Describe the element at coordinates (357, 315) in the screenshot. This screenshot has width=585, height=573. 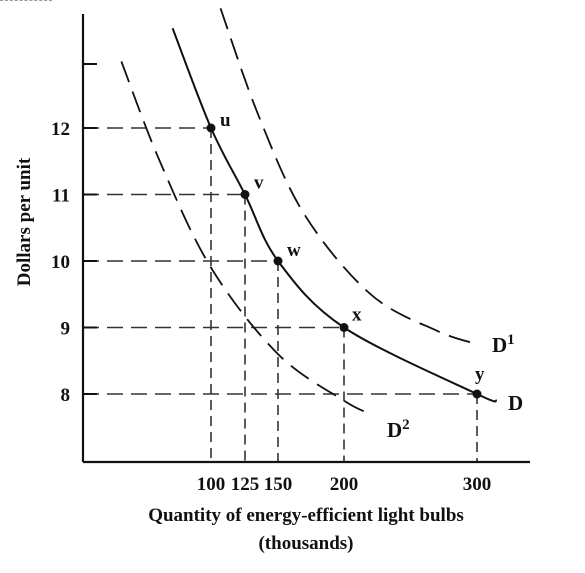
I see `point-label-x: x` at that location.